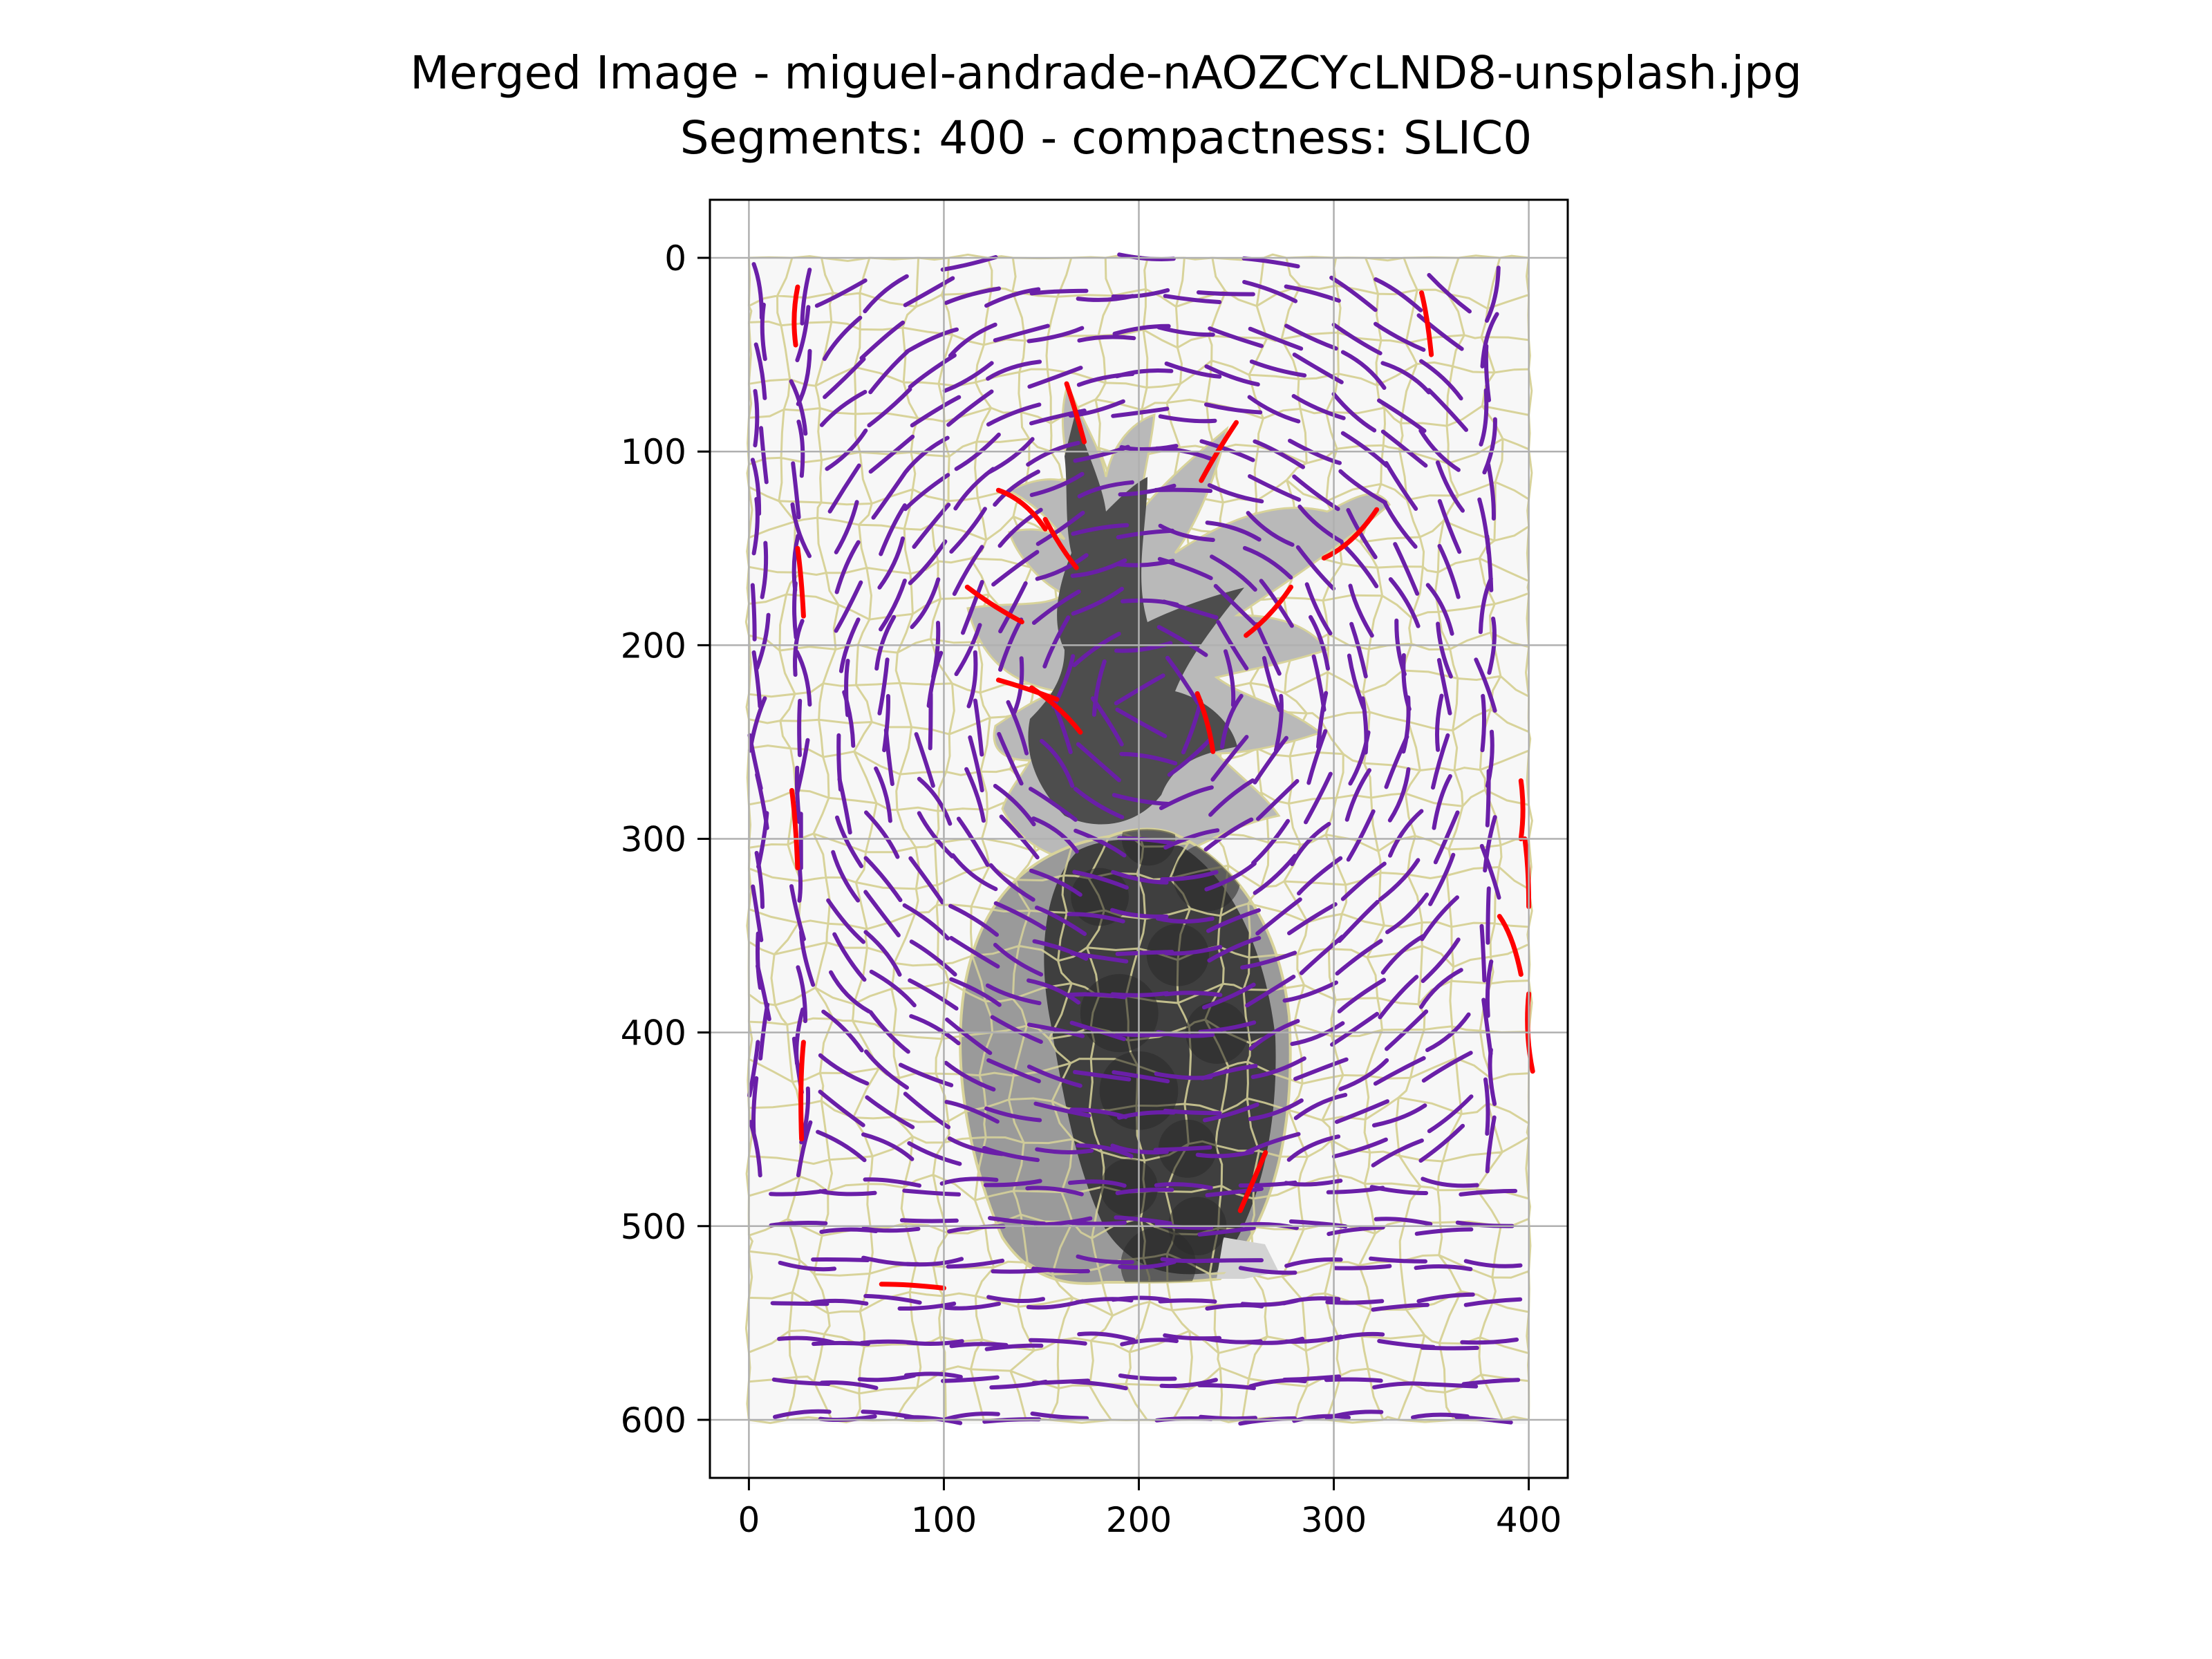 Image resolution: width=2212 pixels, height=1659 pixels. I want to click on x-axis: 0 100 200 300 400, so click(1150, 1509).